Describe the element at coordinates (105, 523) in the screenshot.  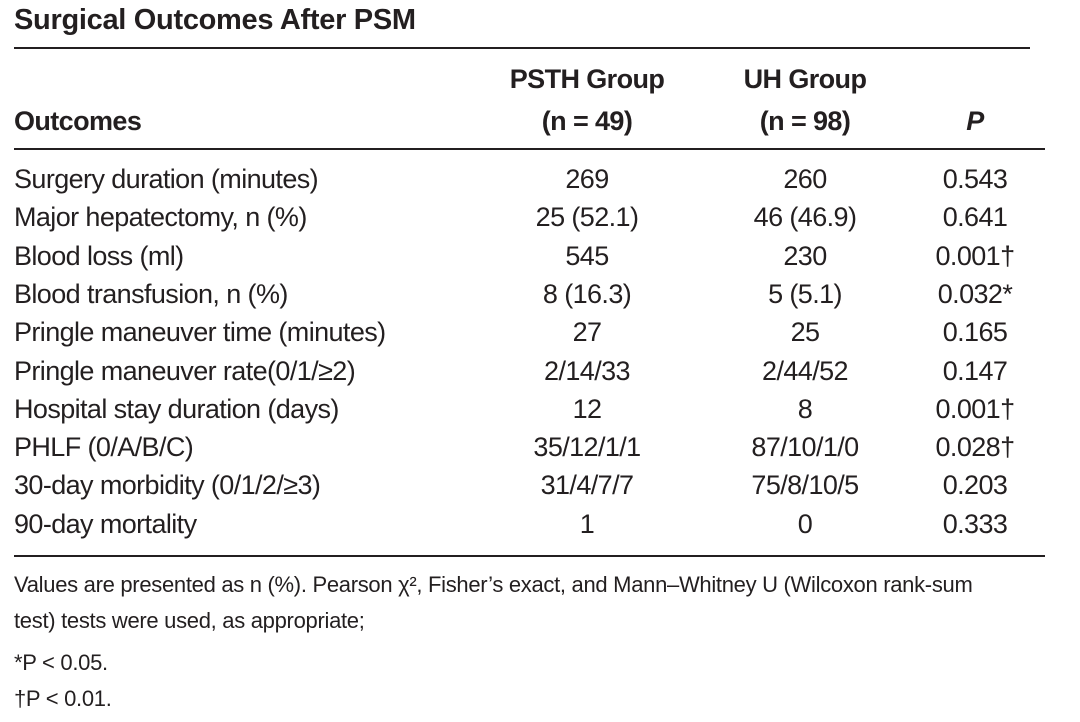
I see `row-label: 90-day mortality` at that location.